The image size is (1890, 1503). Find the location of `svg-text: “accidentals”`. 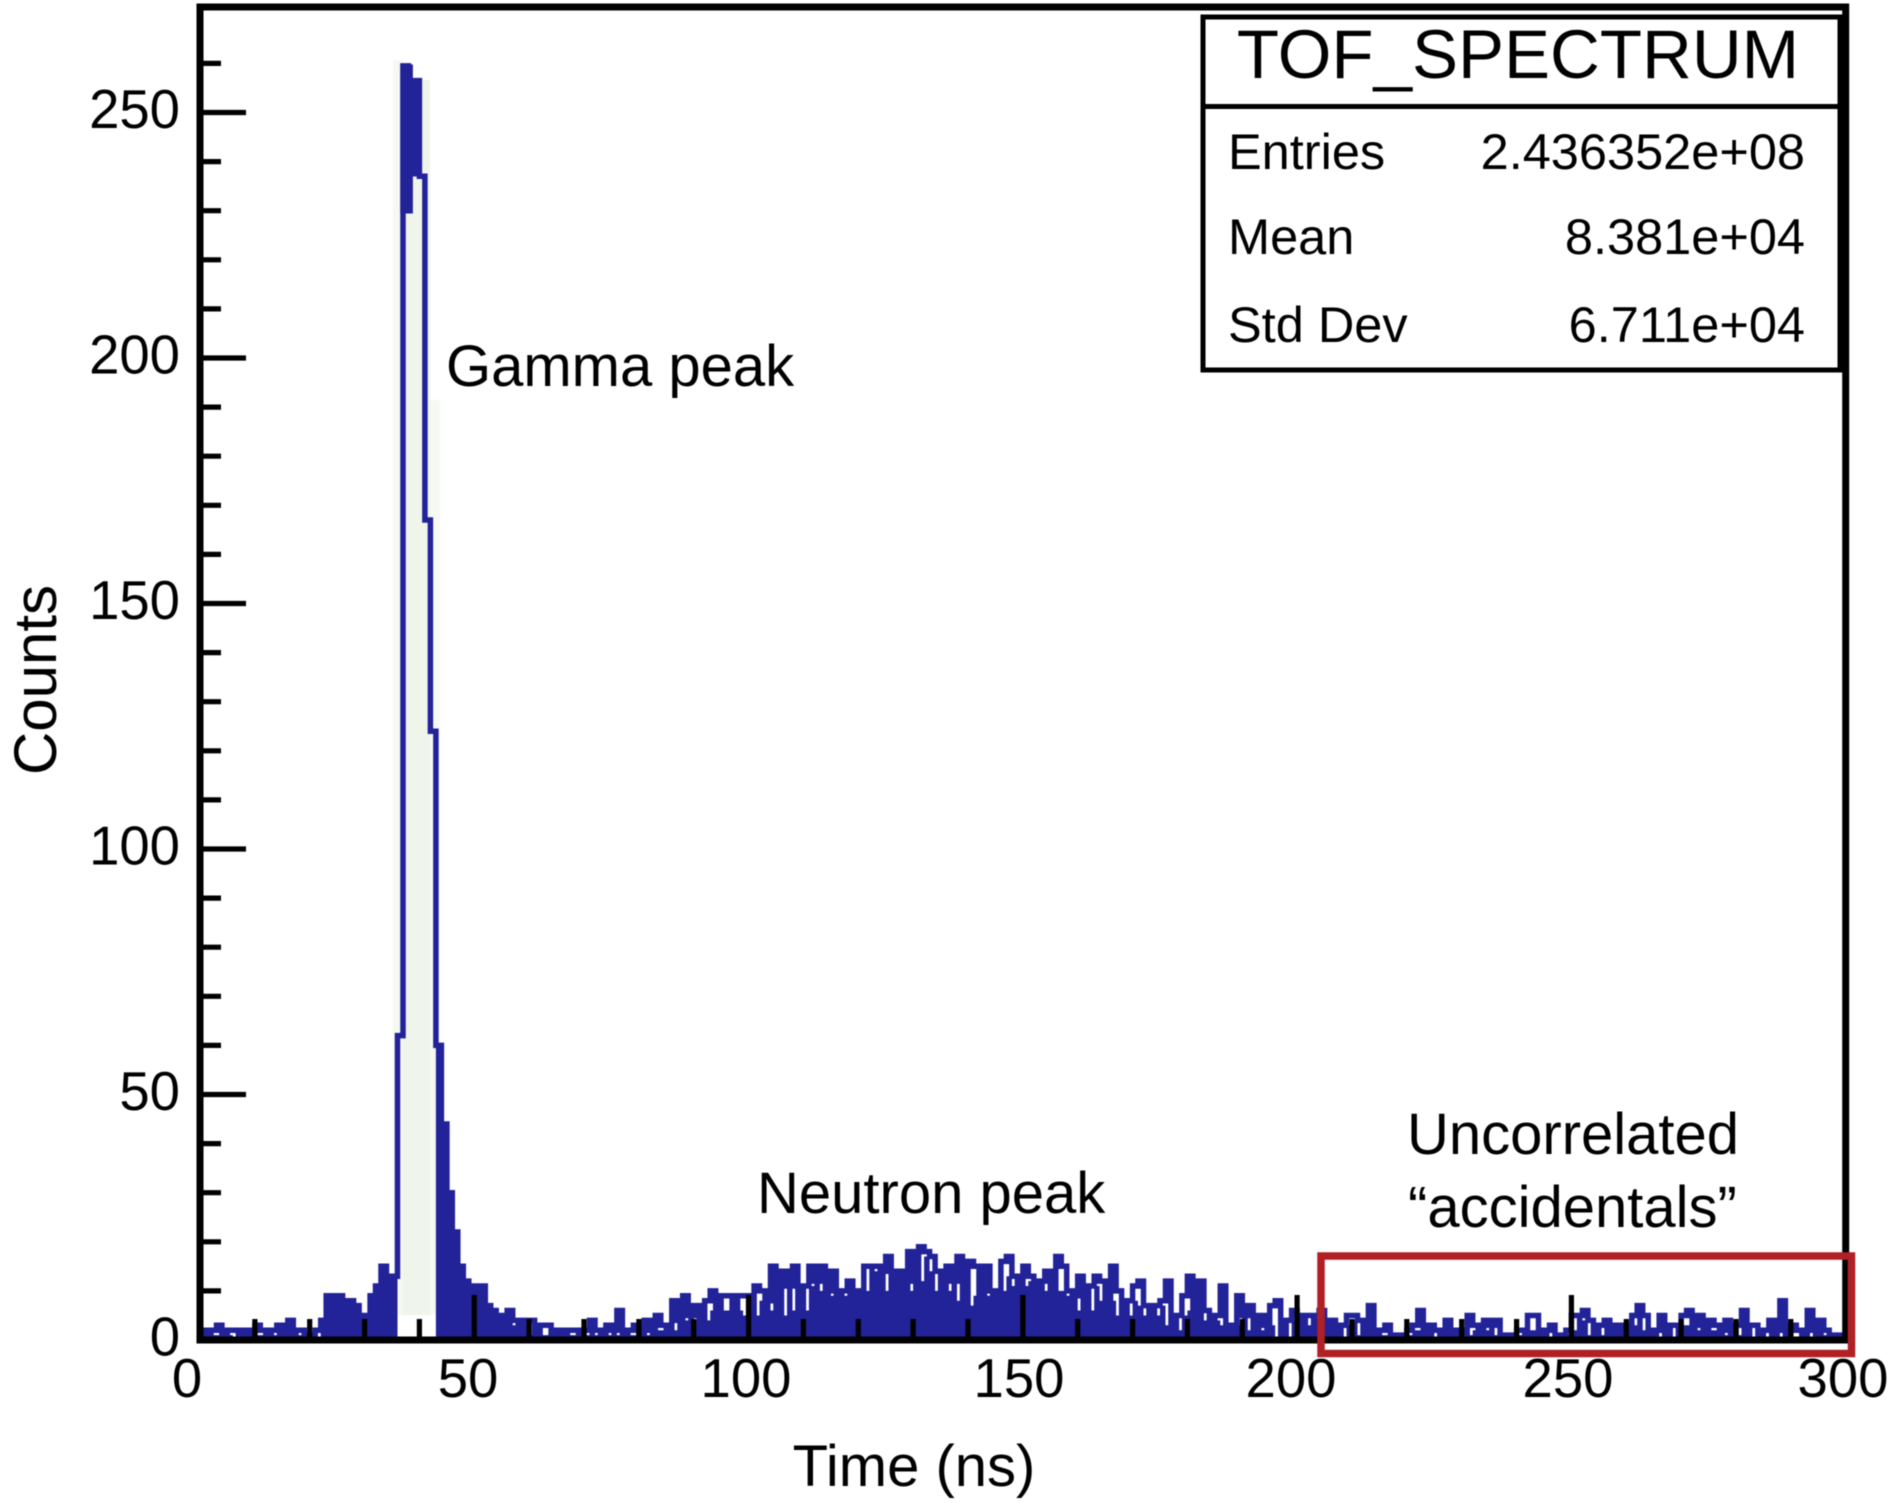

svg-text: “accidentals” is located at coordinates (1572, 1207).